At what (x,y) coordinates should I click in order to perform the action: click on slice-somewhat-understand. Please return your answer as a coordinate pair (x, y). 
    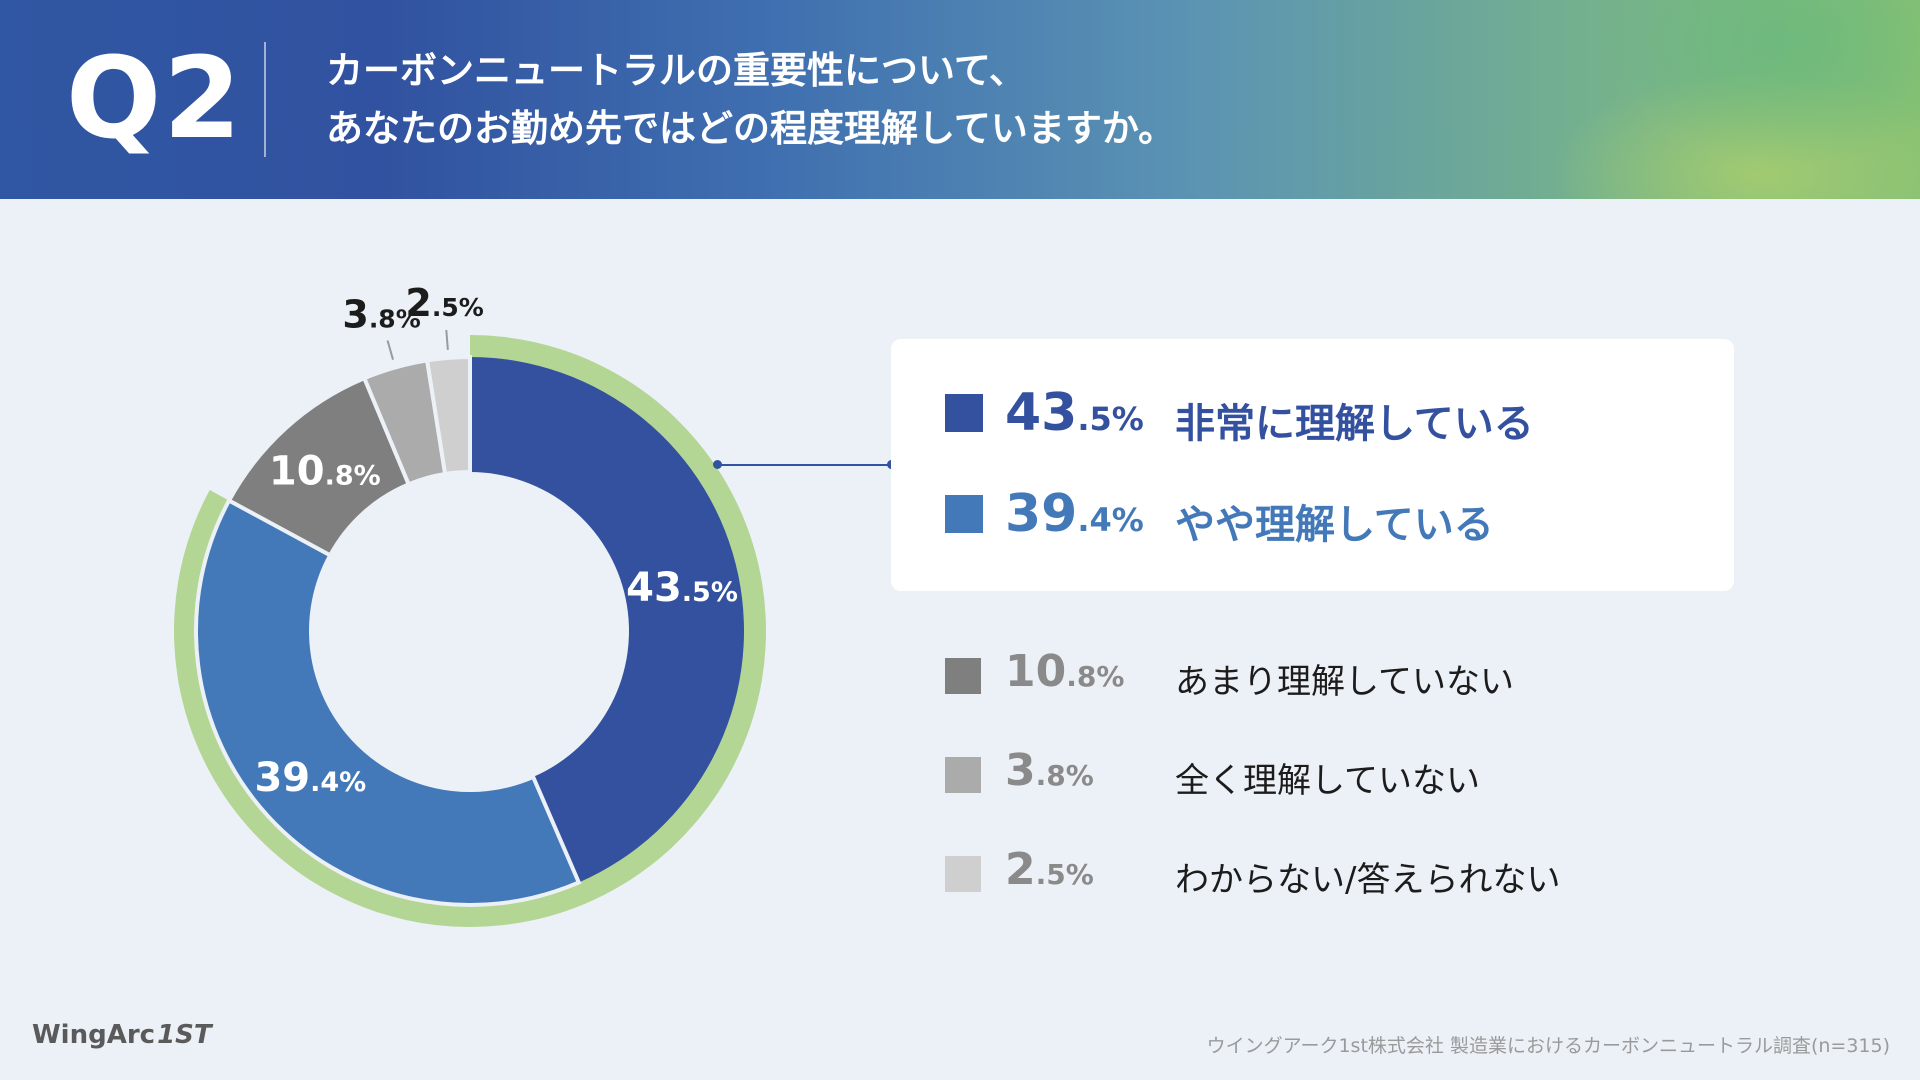
    Looking at the image, I should click on (388, 702).